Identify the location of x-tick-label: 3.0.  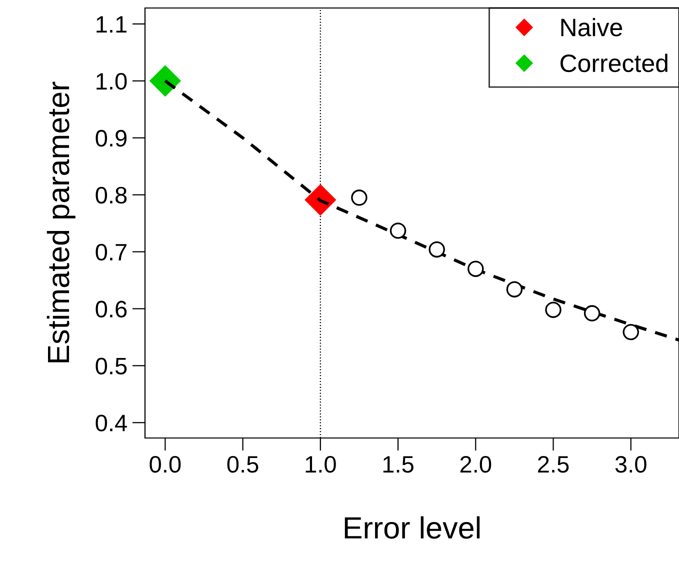
(630, 464).